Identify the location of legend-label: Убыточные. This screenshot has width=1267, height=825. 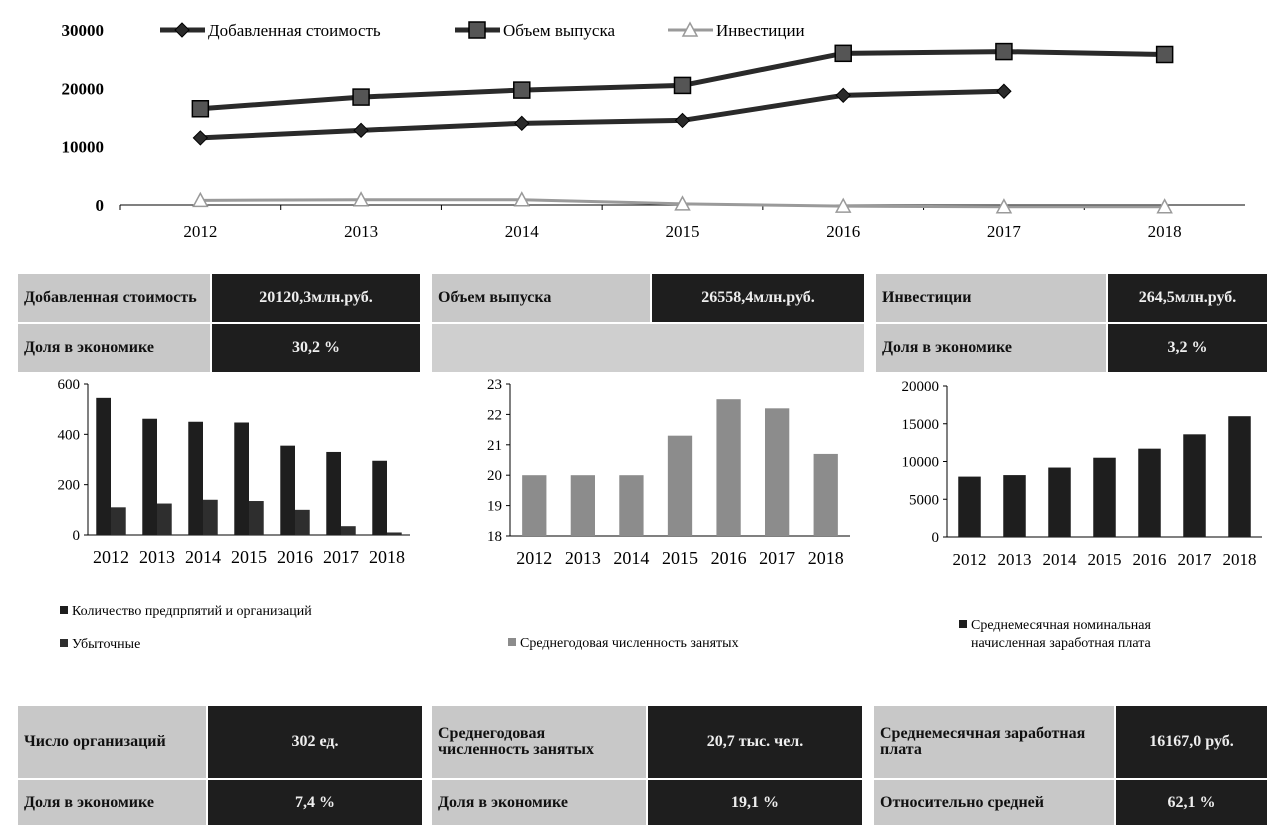
(106, 644).